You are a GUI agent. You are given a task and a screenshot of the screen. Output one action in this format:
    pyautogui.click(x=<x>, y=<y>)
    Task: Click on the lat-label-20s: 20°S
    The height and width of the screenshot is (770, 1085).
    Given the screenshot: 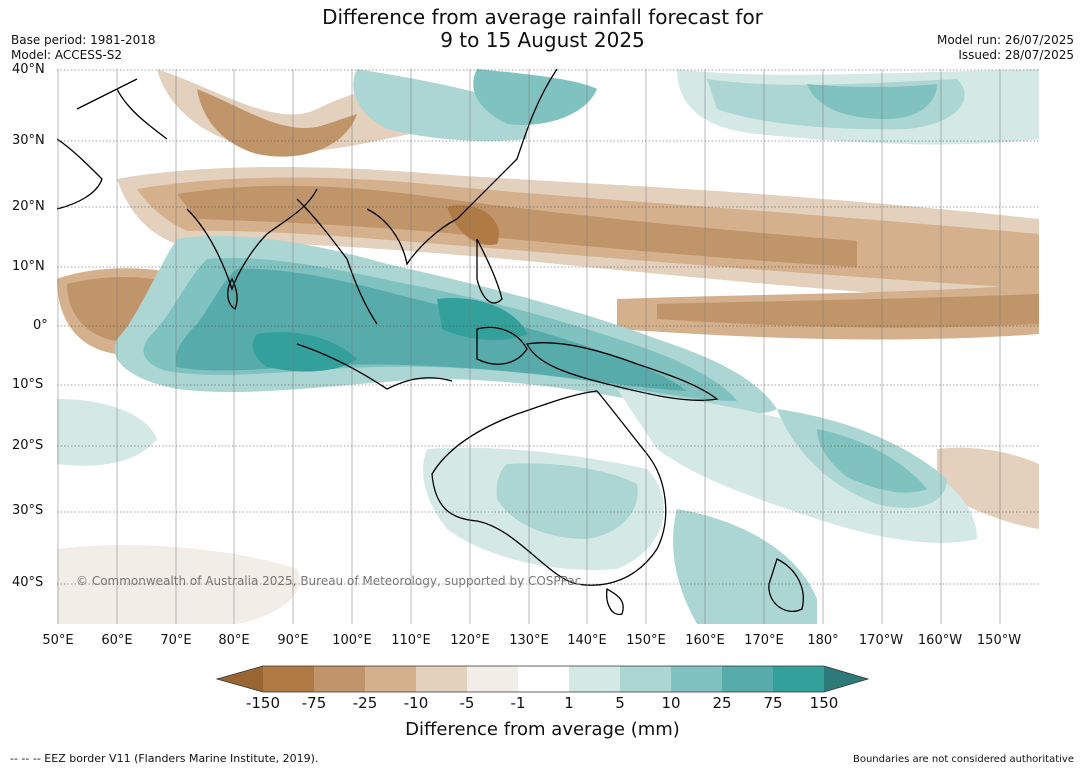 What is the action you would take?
    pyautogui.click(x=28, y=445)
    